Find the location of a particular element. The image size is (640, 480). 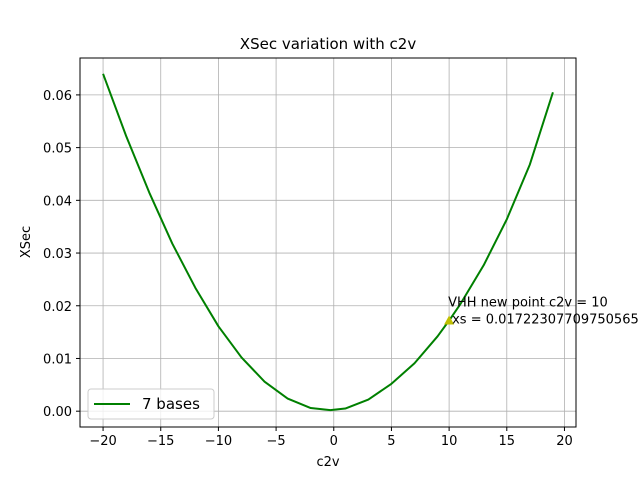

y-axis-ticks: 0.00 0.01 0.02 0.03 0.04 0.05 0.06 is located at coordinates (61, 254).